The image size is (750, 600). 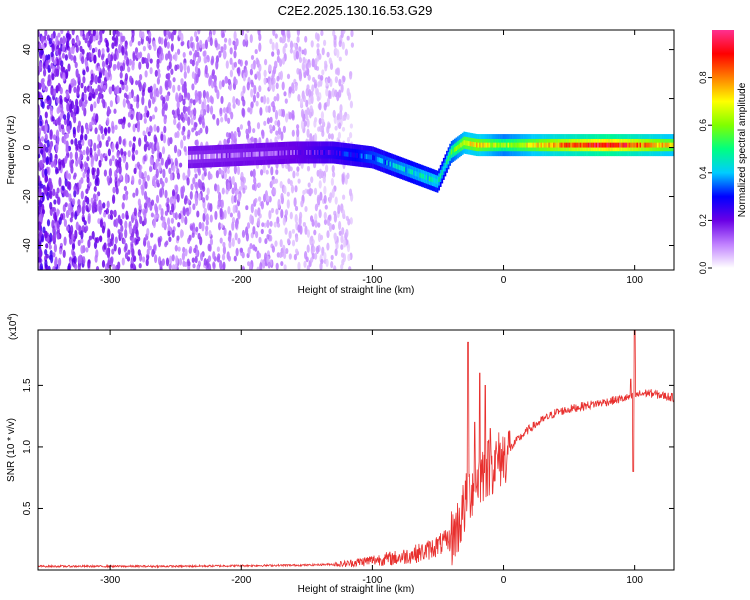 I want to click on colorbar-label: Normalized spectral amplitude, so click(x=742, y=149).